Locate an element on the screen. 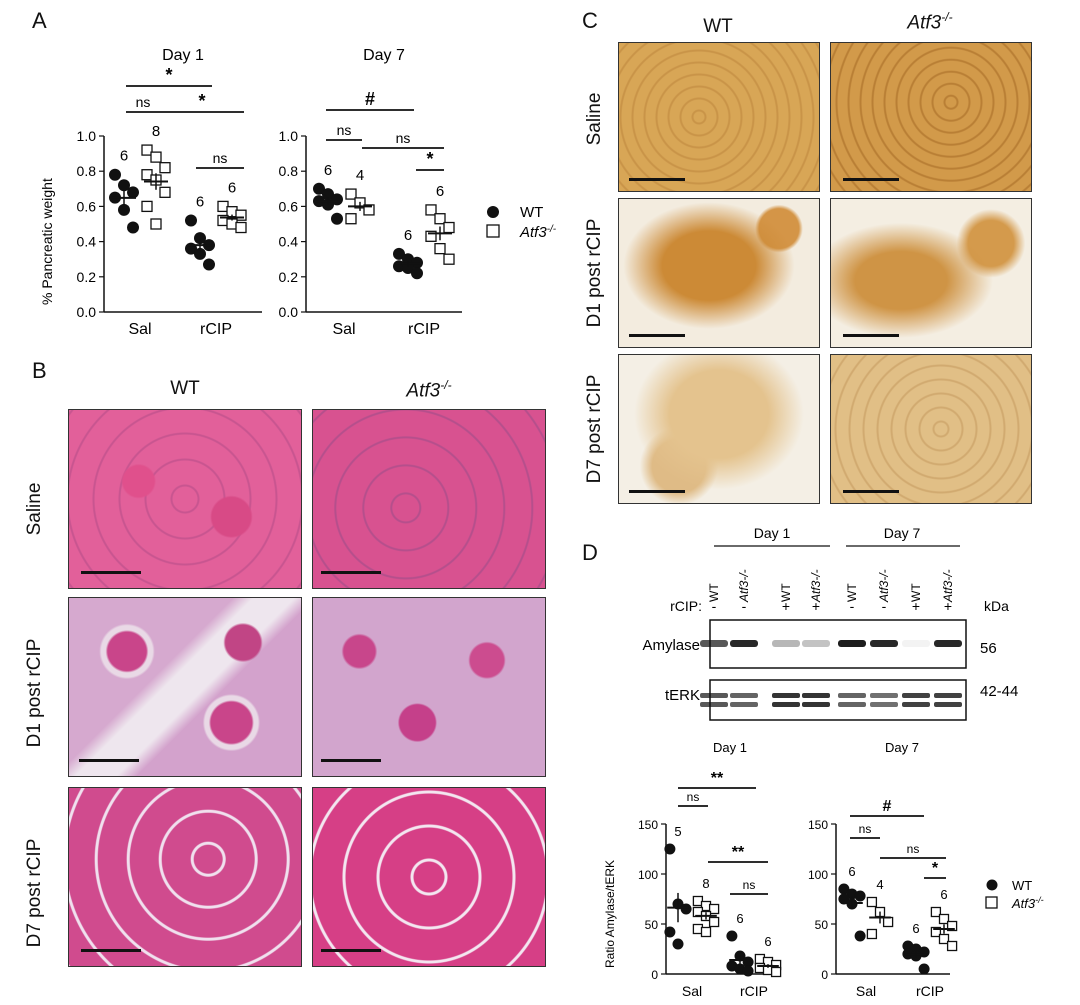 This screenshot has width=1080, height=1005. rcip-label: rCIP: is located at coordinates (686, 606).